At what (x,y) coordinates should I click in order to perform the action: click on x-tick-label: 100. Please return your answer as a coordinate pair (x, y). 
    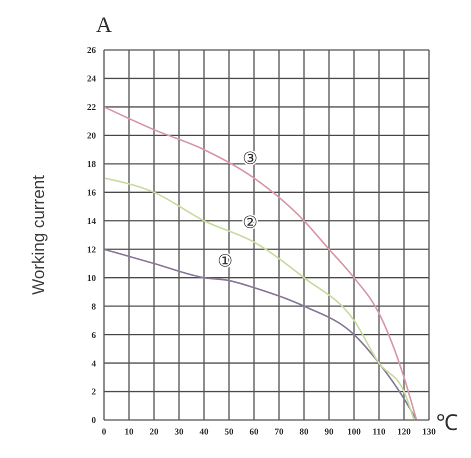
    Looking at the image, I should click on (354, 431).